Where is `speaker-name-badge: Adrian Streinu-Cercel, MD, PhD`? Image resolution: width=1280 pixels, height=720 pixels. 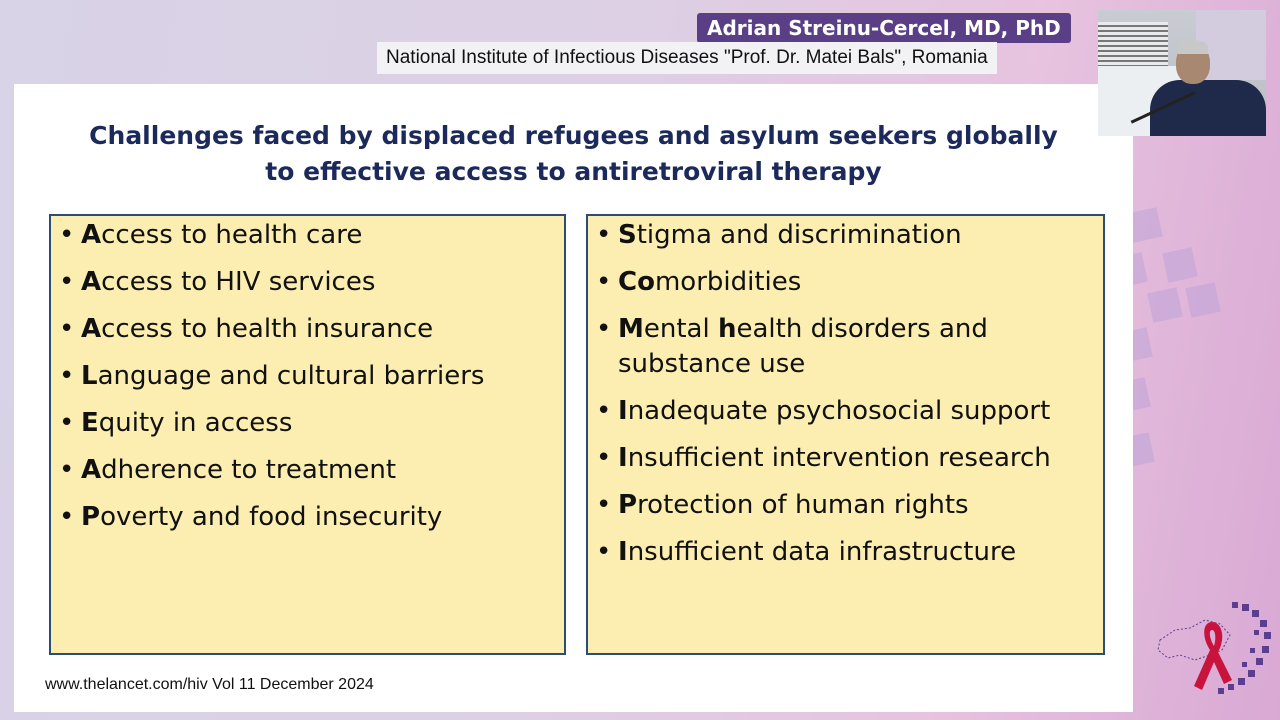 speaker-name-badge: Adrian Streinu-Cercel, MD, PhD is located at coordinates (884, 28).